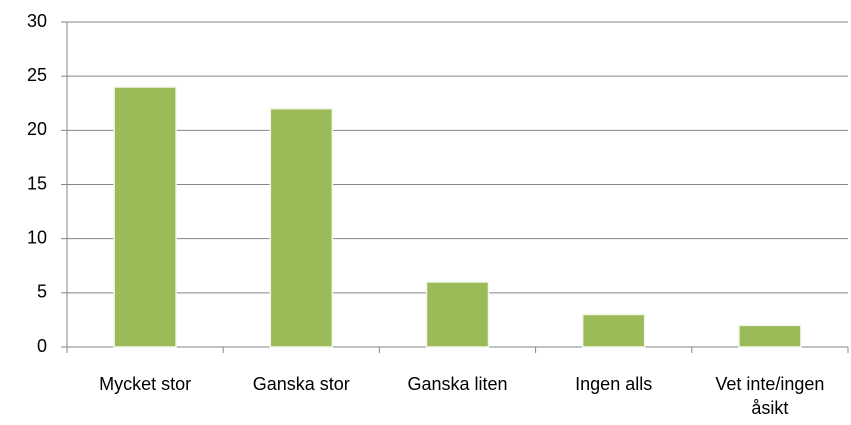  I want to click on x-tick-label: Ganska stor, so click(301, 384).